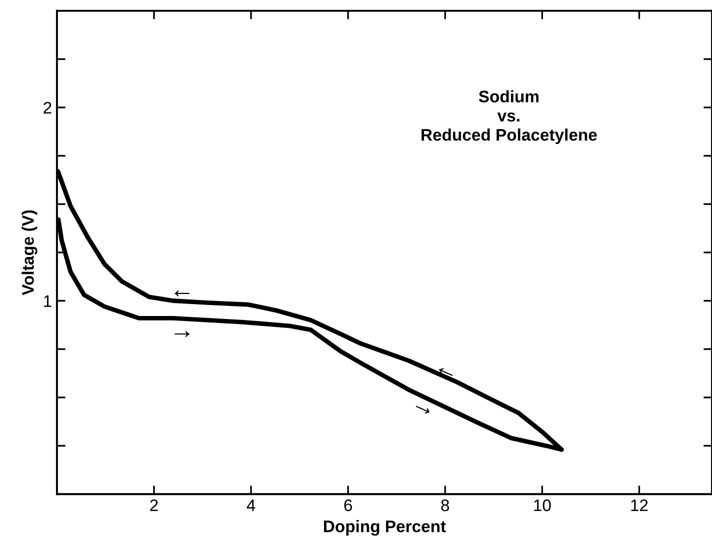 Image resolution: width=712 pixels, height=540 pixels. Describe the element at coordinates (48, 301) in the screenshot. I see `y-tick-label: 1` at that location.